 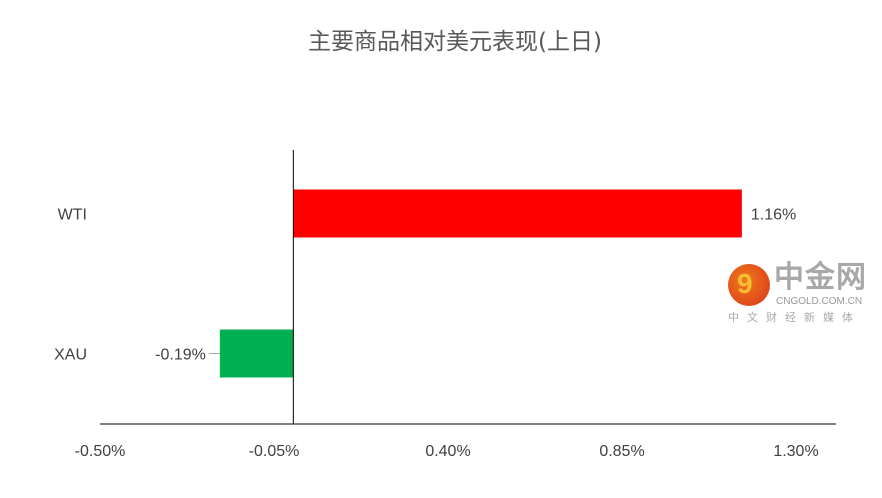 What do you see at coordinates (794, 317) in the screenshot?
I see `watermark-slogan: 中文财经新媒体` at bounding box center [794, 317].